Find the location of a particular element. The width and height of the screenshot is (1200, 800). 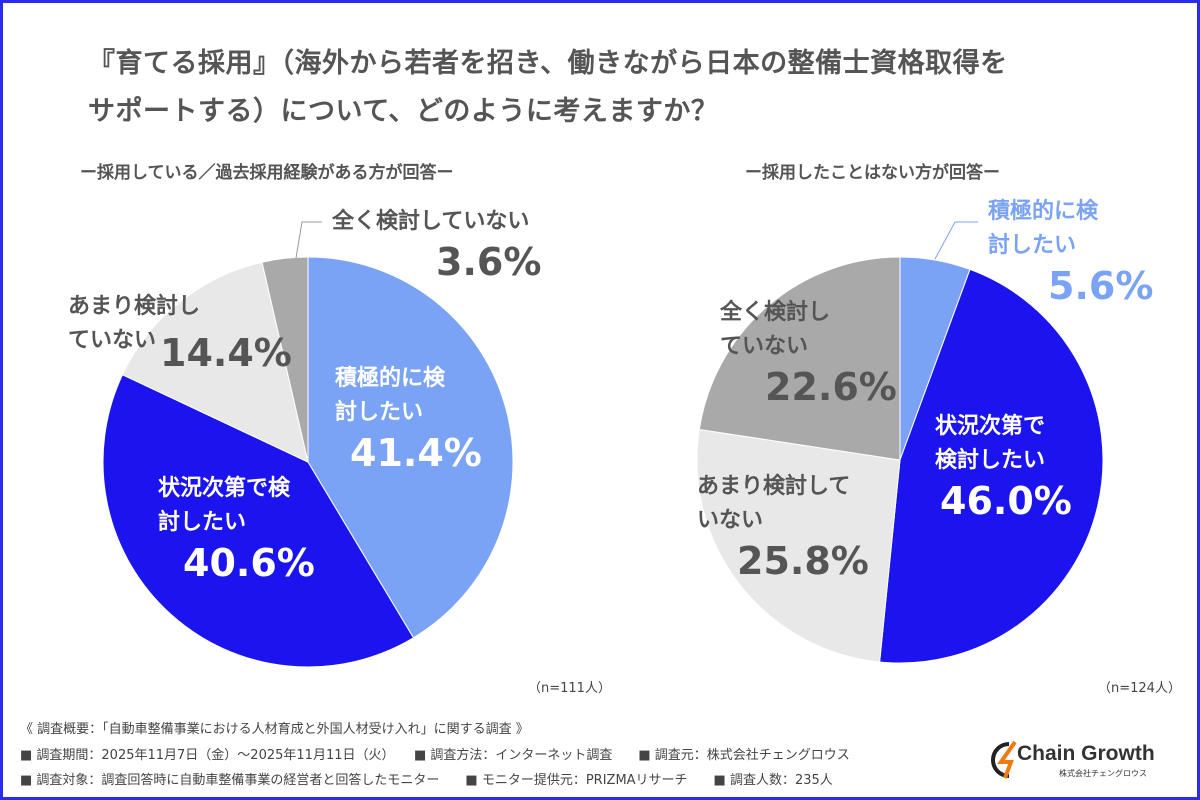

right-leader-line is located at coordinates (956, 240).